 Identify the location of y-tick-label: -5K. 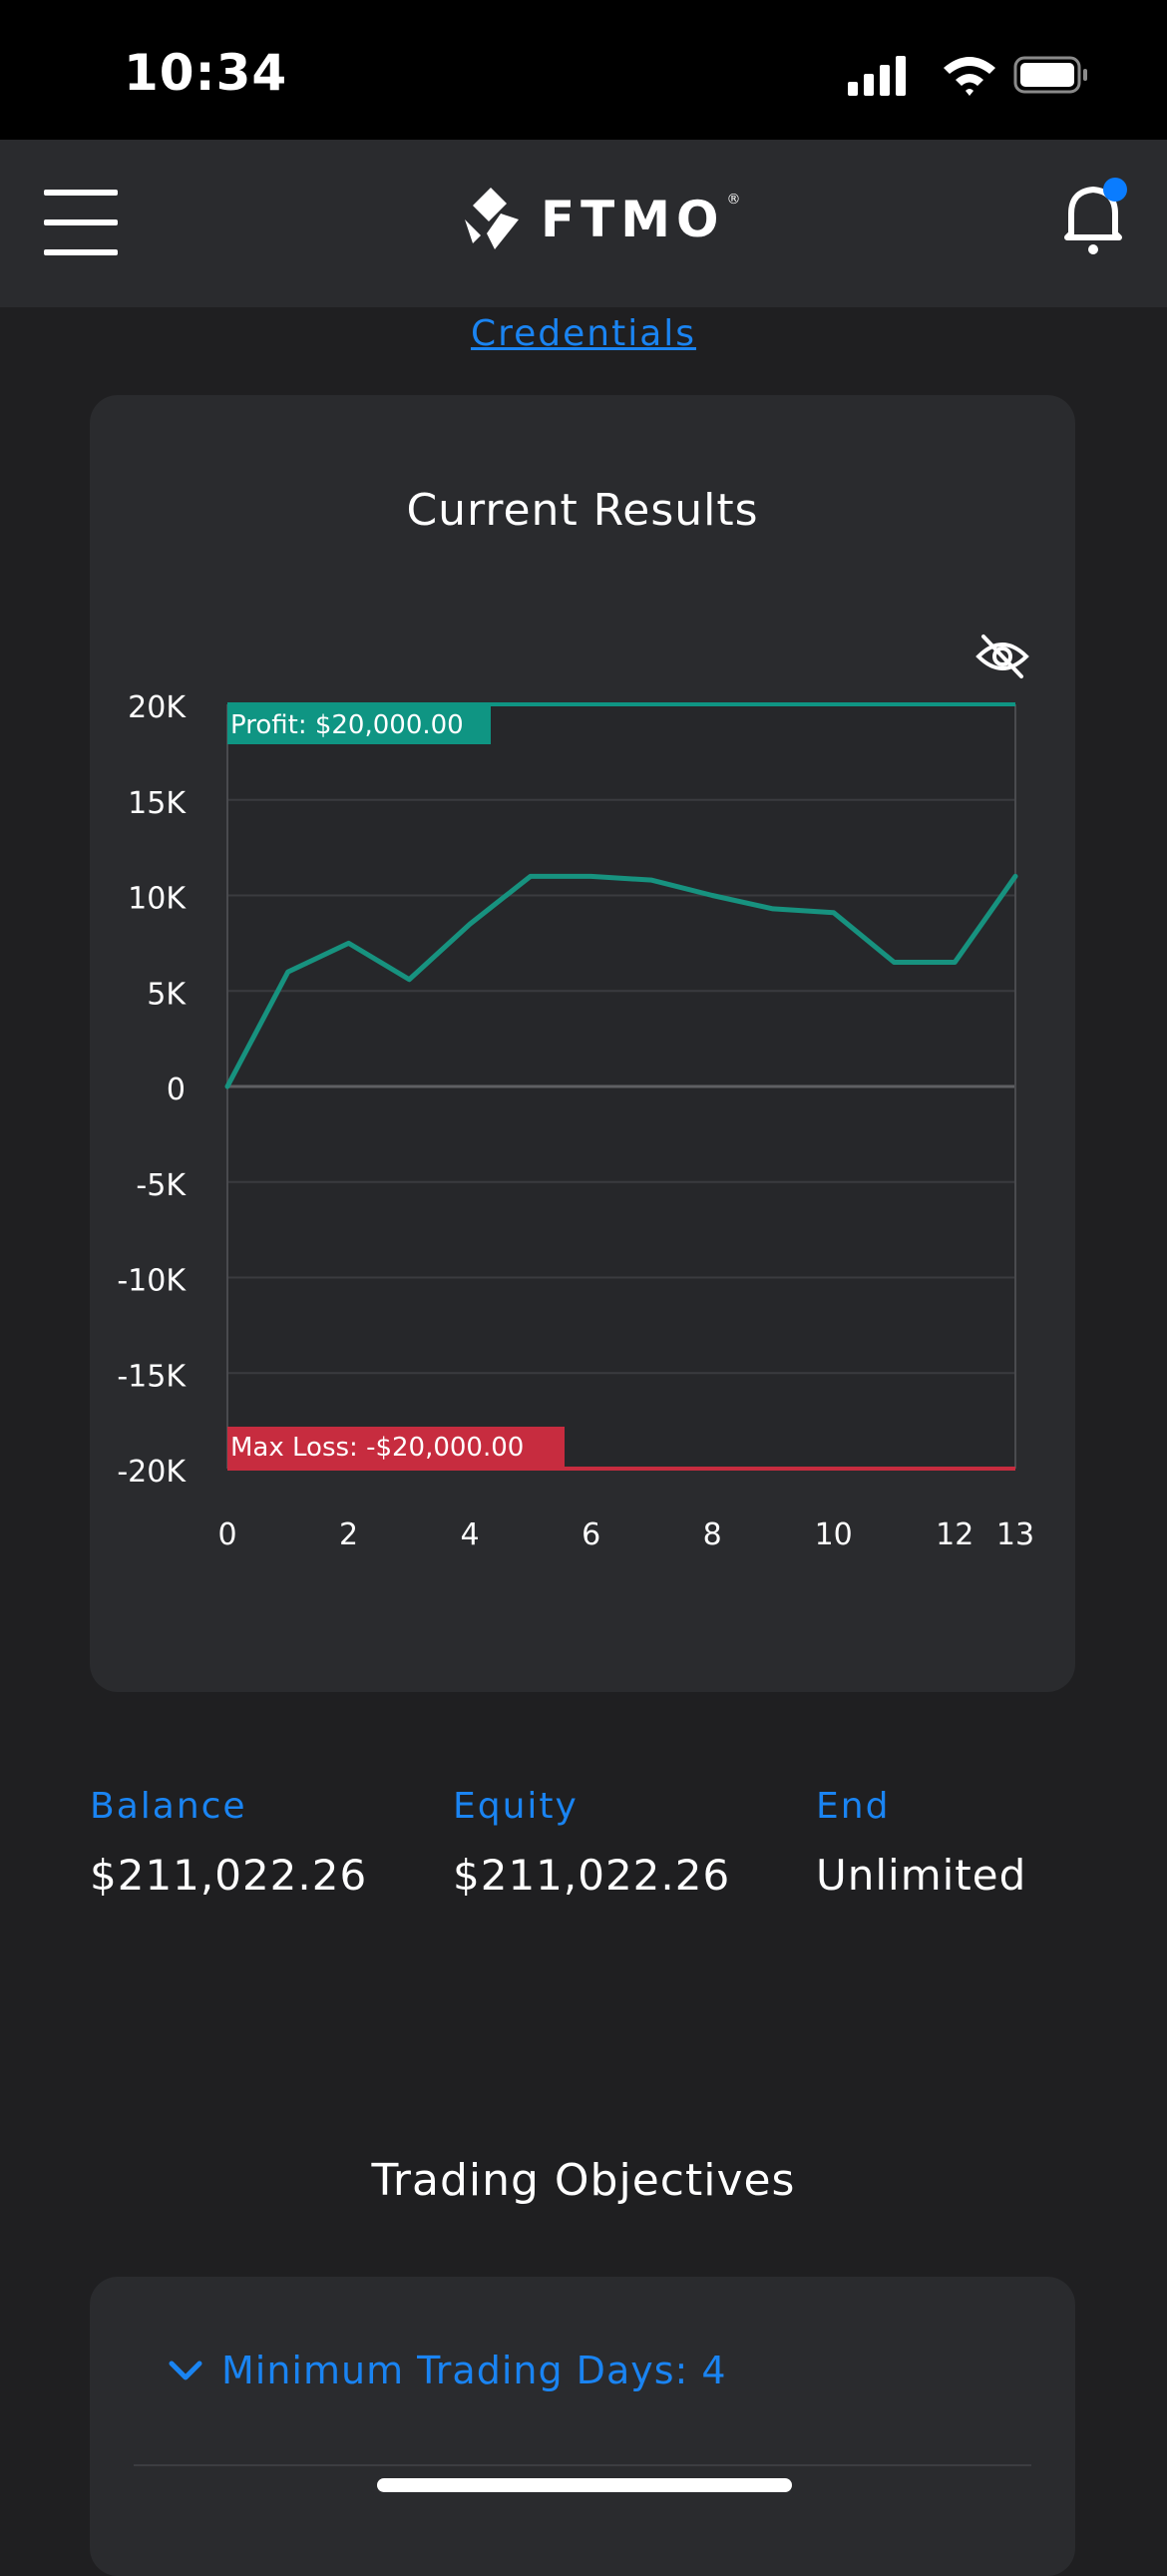
(161, 1185).